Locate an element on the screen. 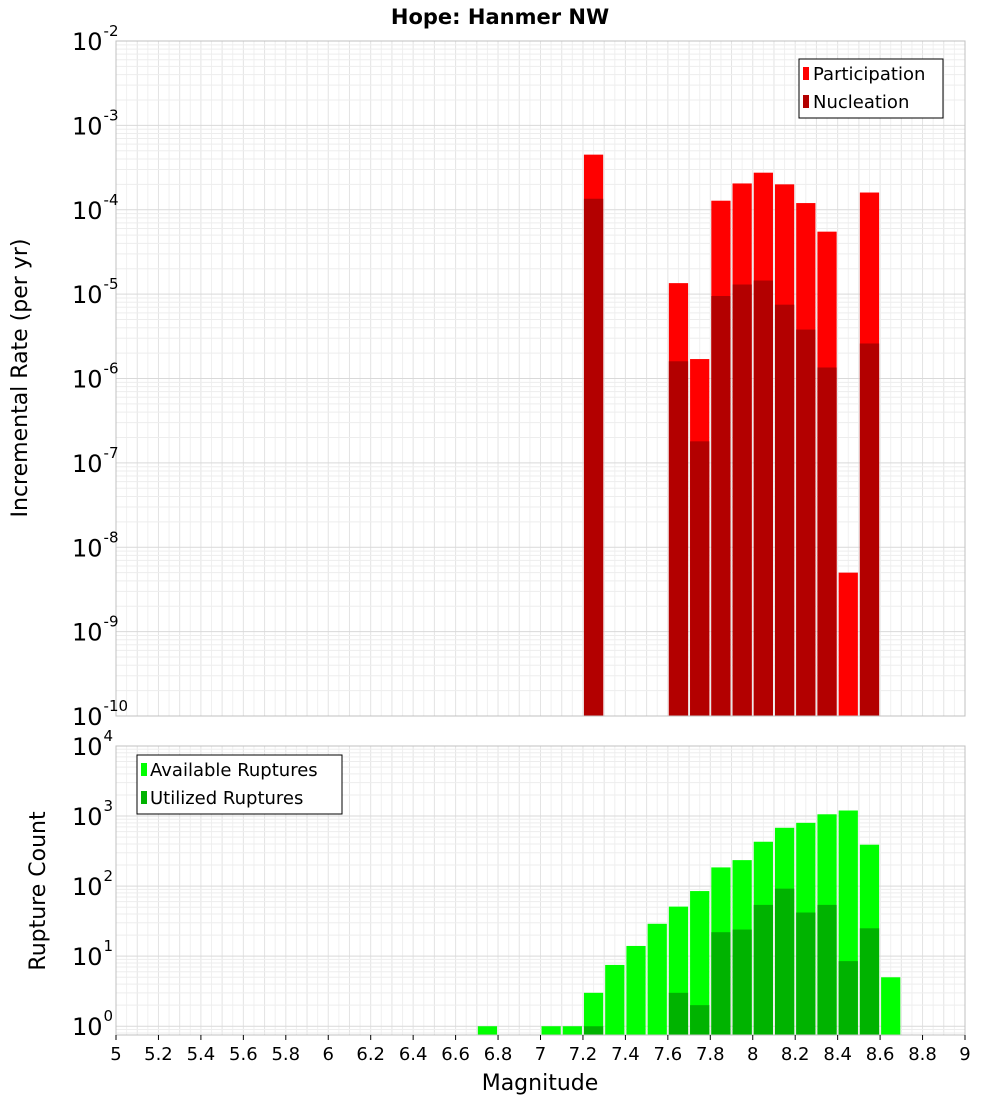 The height and width of the screenshot is (1100, 1000). nucleation-legend-label: Nucleation is located at coordinates (861, 102).